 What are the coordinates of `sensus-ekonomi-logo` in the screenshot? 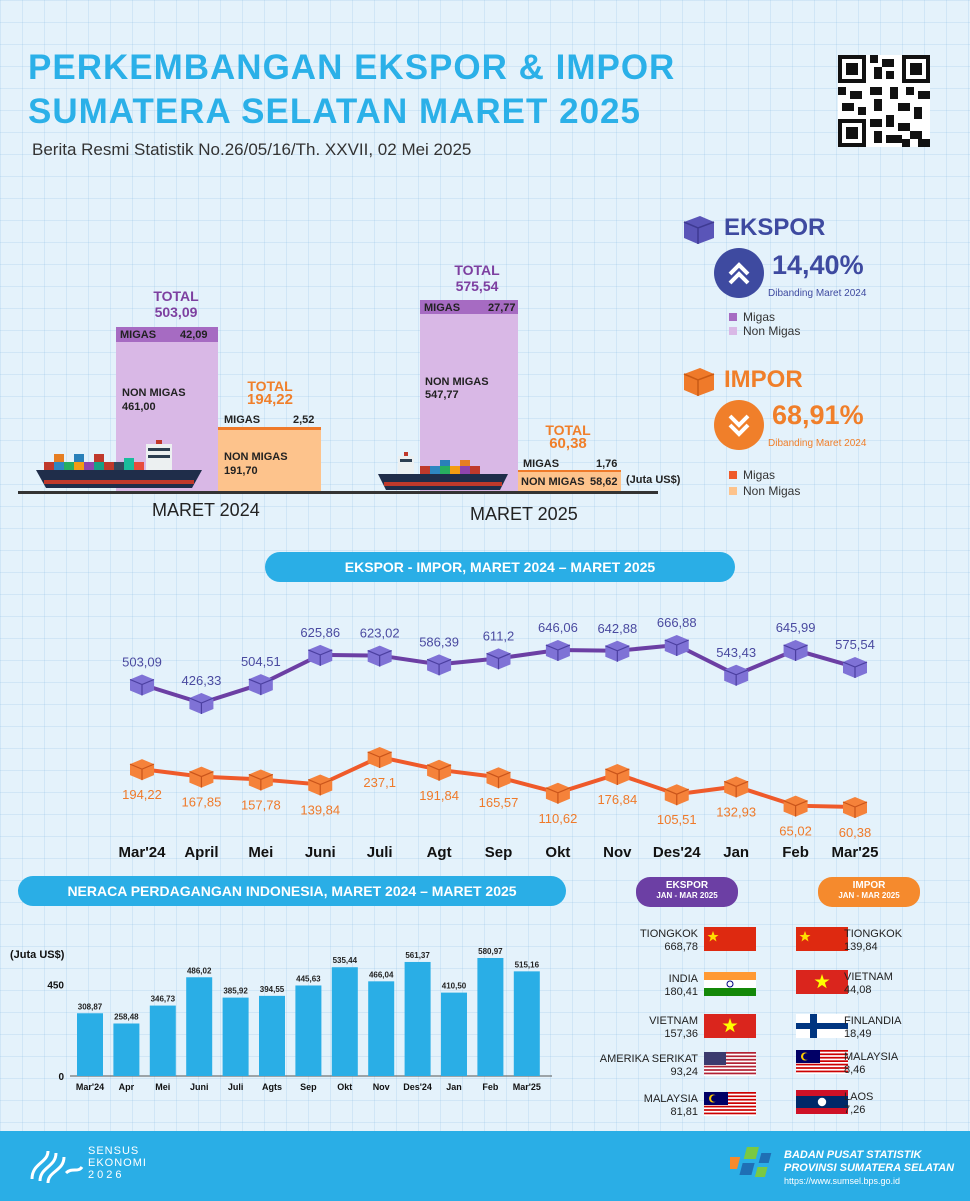 It's located at (57, 1167).